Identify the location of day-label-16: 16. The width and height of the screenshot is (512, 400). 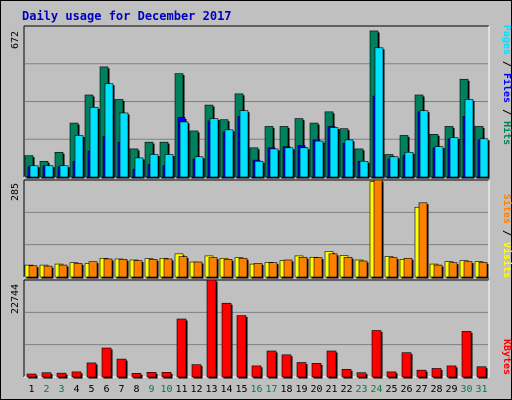
(256, 389).